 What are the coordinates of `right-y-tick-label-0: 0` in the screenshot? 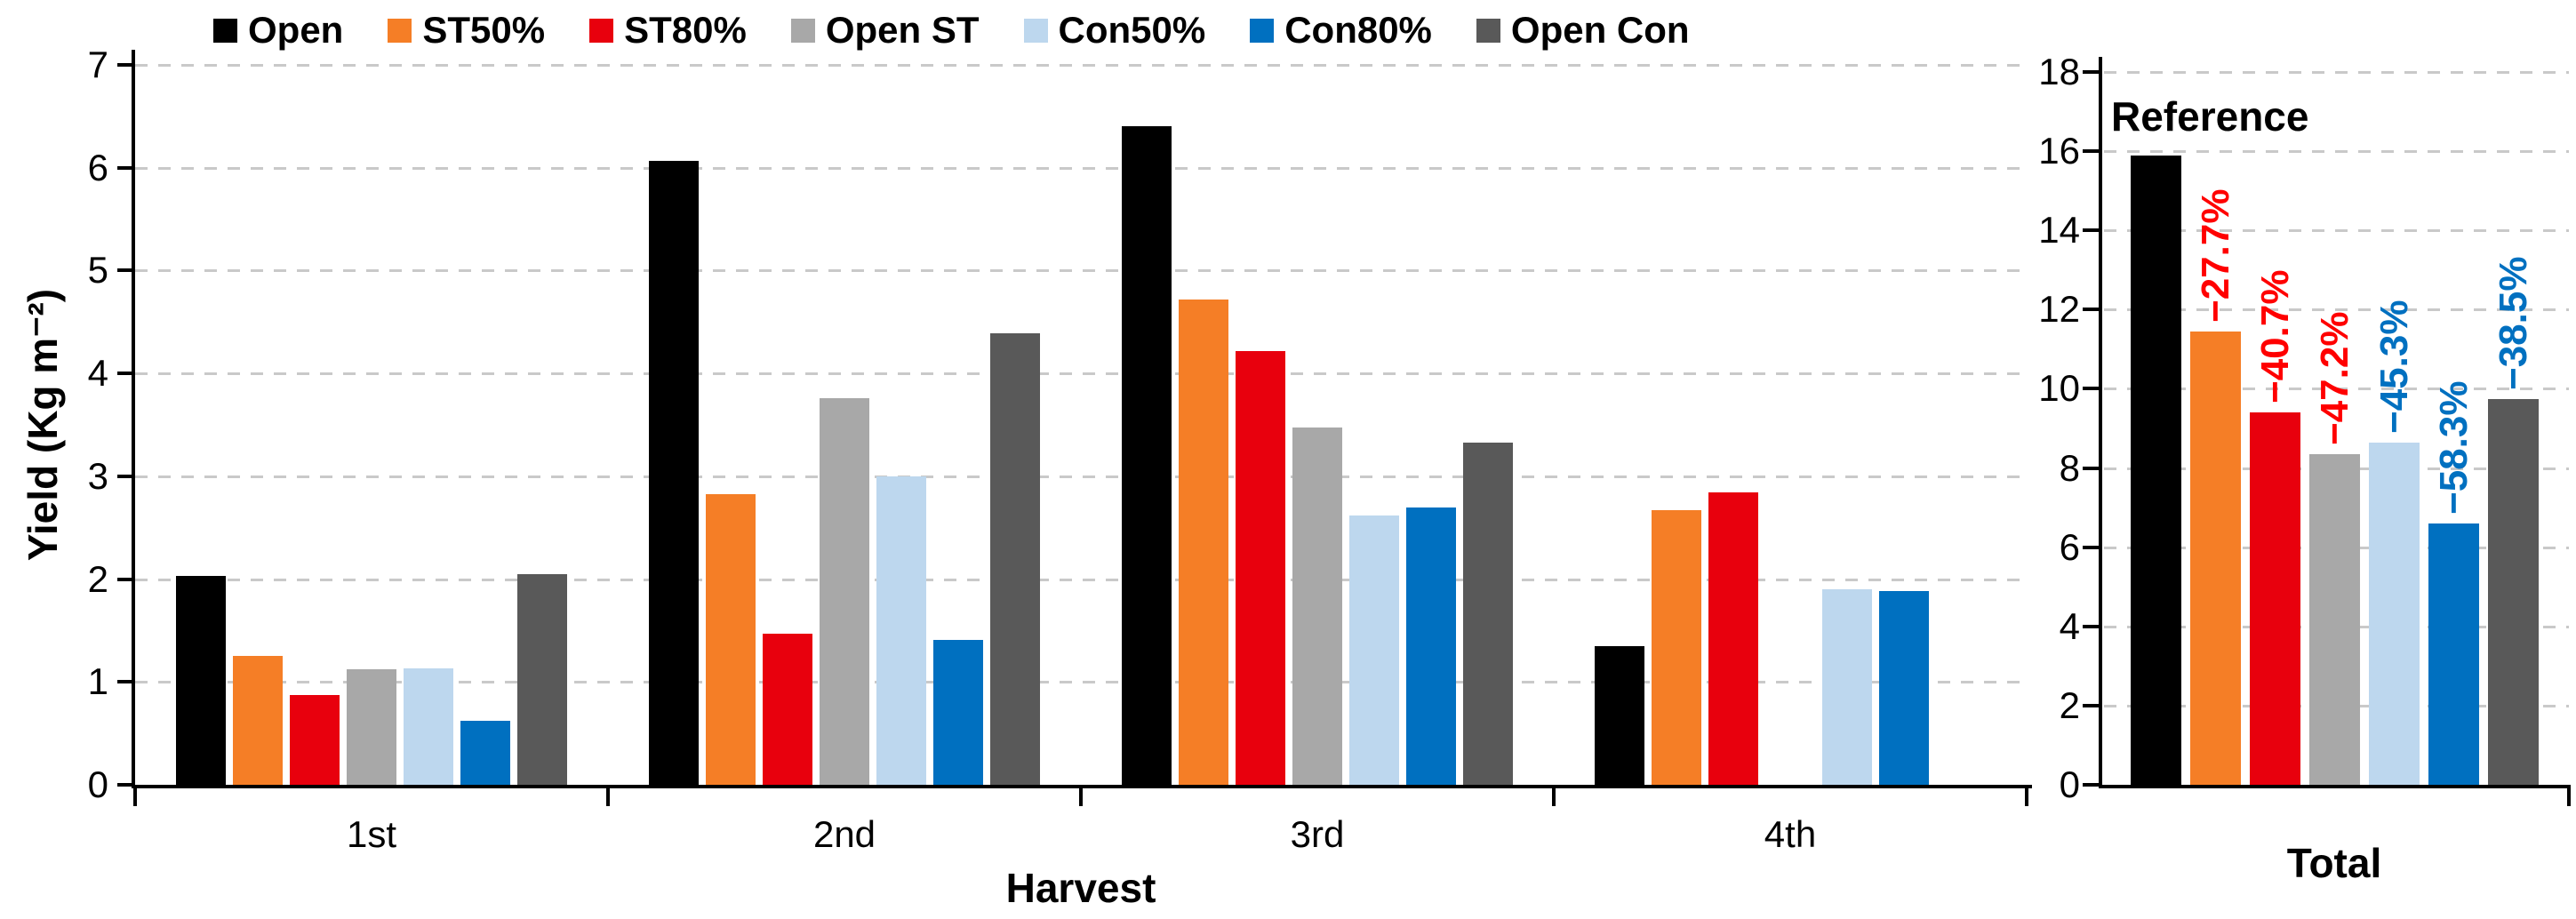 It's located at (2069, 784).